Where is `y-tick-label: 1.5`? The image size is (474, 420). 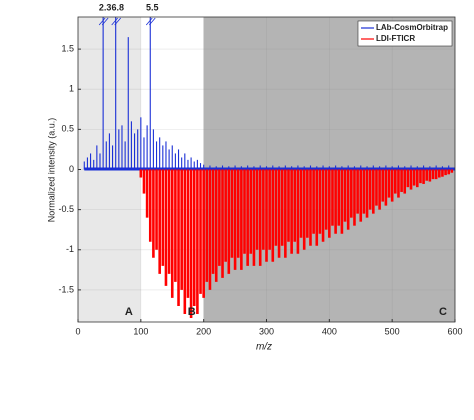
y-tick-label: 1.5 is located at coordinates (67, 48).